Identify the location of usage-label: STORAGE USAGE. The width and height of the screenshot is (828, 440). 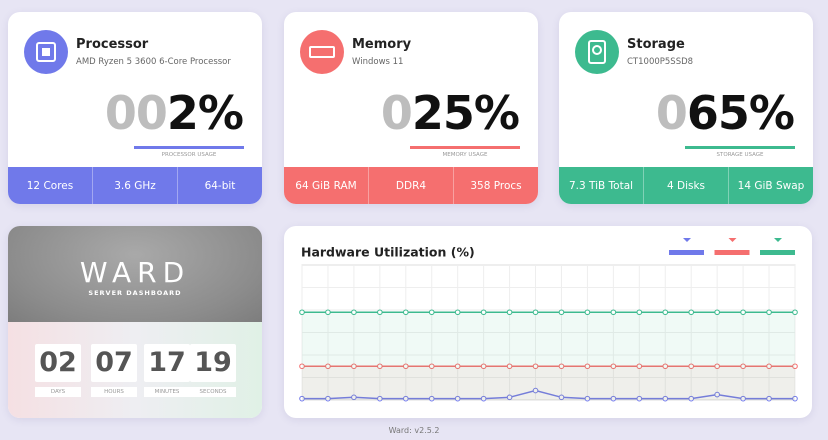
(740, 155).